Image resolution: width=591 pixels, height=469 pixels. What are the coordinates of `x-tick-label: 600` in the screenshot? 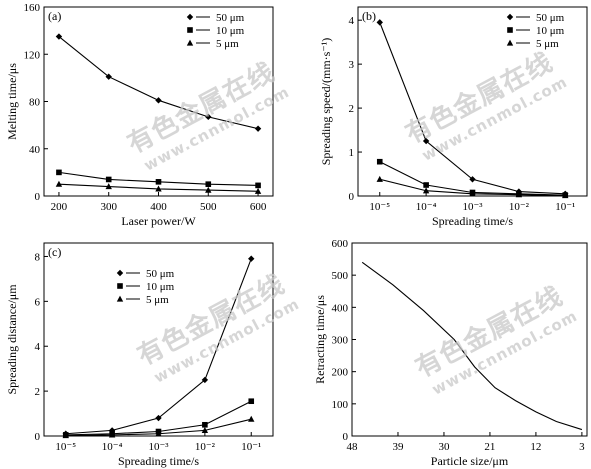 It's located at (258, 207).